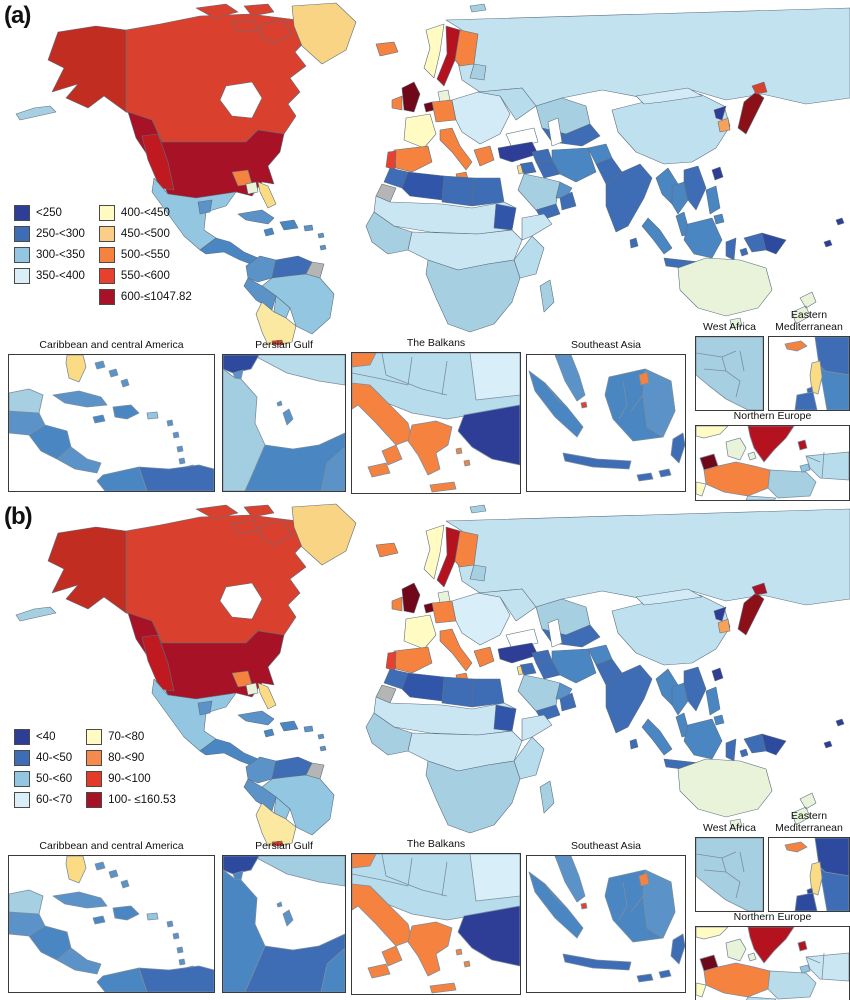 This screenshot has height=1000, width=850. What do you see at coordinates (49, 213) in the screenshot?
I see `legend-label: <250` at bounding box center [49, 213].